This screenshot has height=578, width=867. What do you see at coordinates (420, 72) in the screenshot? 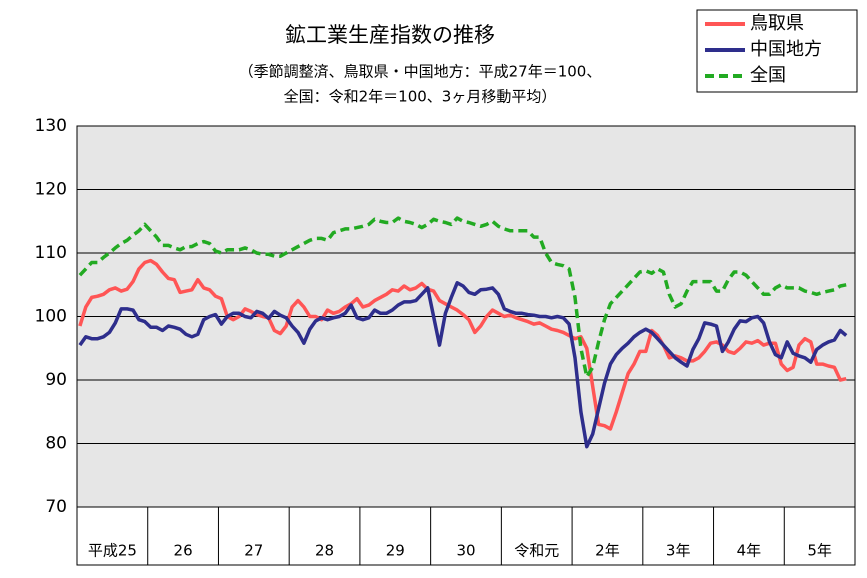
I see `chart-subtitle: （季節調整済、鳥取県・中国地方：平成27年＝100、` at bounding box center [420, 72].